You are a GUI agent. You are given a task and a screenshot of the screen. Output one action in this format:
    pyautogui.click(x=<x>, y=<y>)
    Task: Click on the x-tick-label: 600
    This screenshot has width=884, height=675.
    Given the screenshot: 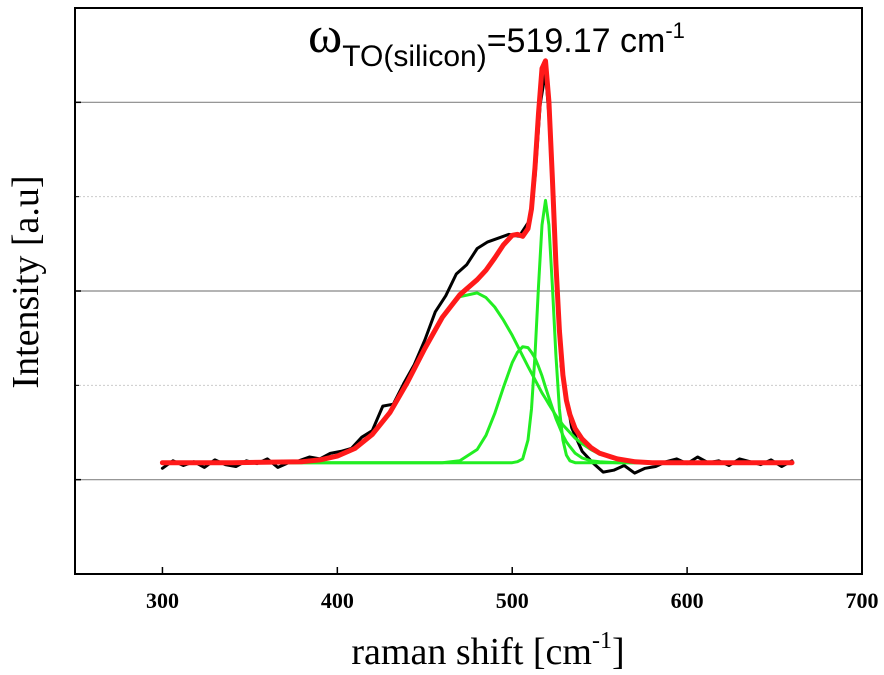 What is the action you would take?
    pyautogui.click(x=687, y=600)
    